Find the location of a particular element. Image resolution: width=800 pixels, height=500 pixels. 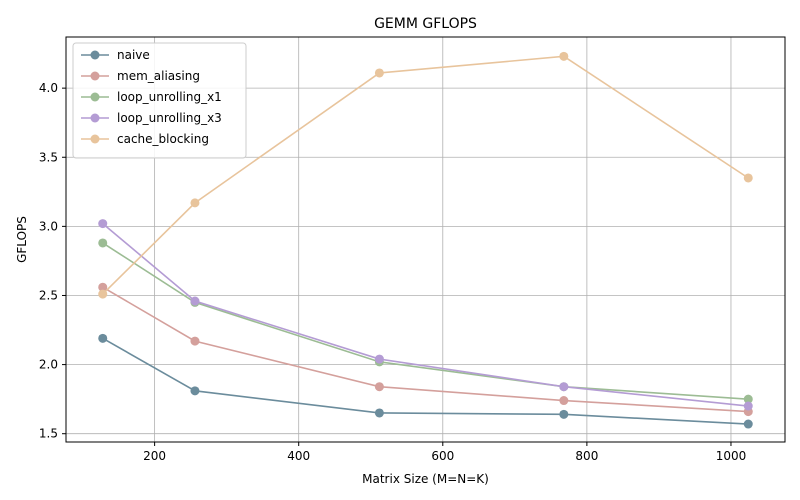

y-tick-label: 3.5 is located at coordinates (48, 157).